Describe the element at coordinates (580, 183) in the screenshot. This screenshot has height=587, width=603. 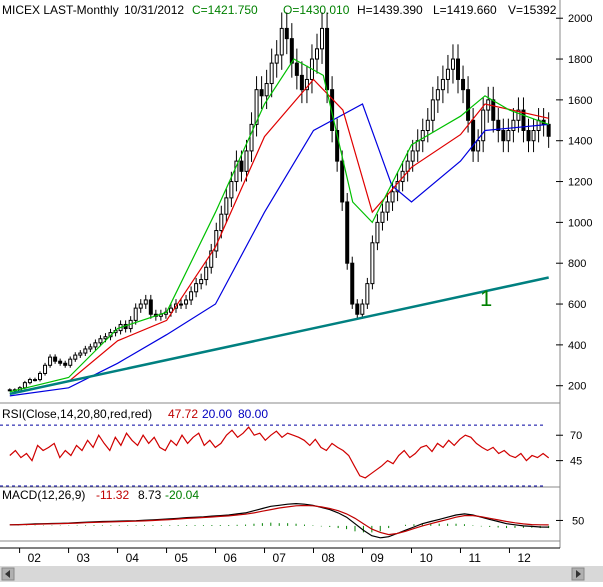
I see `price-y-tick-label: 1200` at that location.